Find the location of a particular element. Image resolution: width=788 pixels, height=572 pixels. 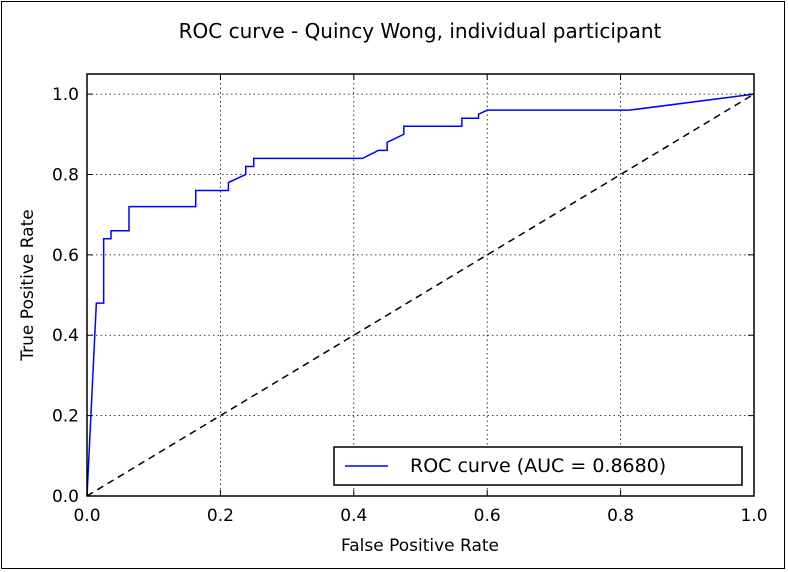

x-tick-label: 0.2 is located at coordinates (220, 516).